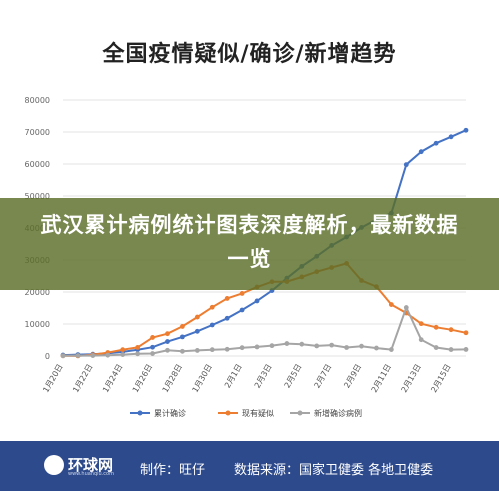 Image resolution: width=499 pixels, height=491 pixels. I want to click on series-line, so click(264, 330).